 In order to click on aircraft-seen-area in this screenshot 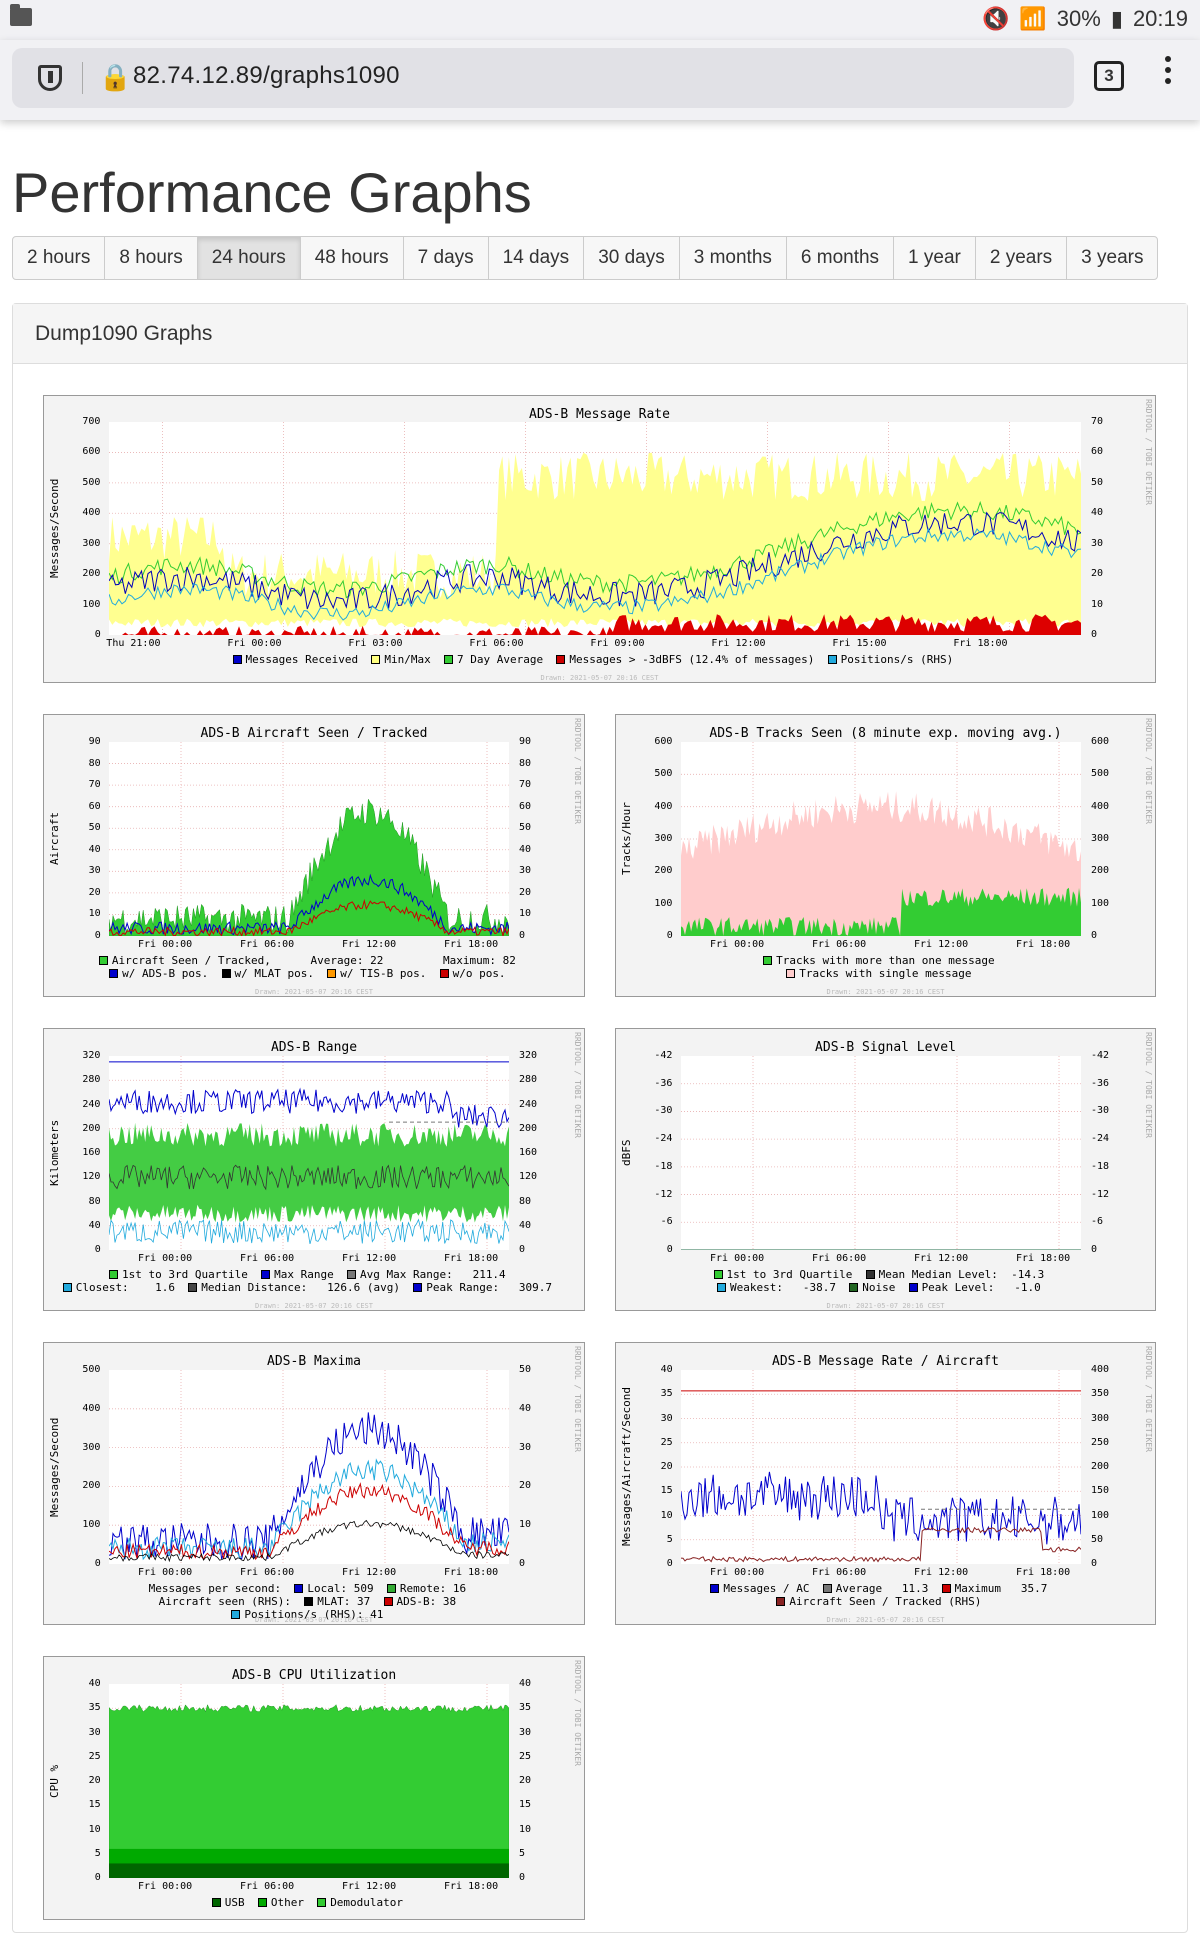, I will do `click(309, 867)`.